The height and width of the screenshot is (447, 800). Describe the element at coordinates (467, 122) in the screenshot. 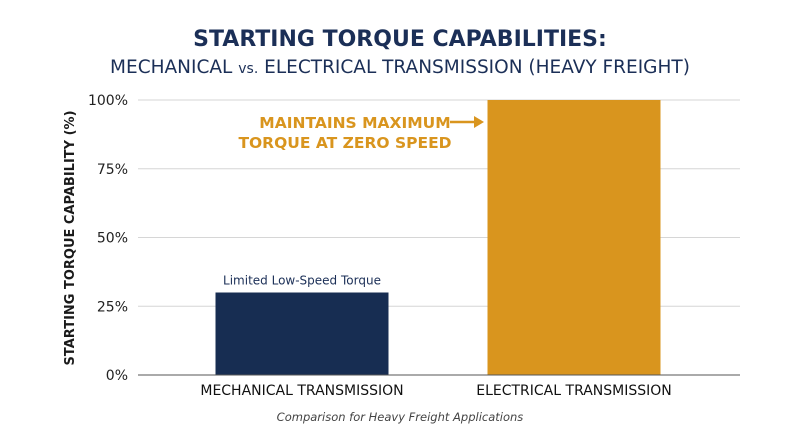

I see `annotation-arrow-icon` at that location.